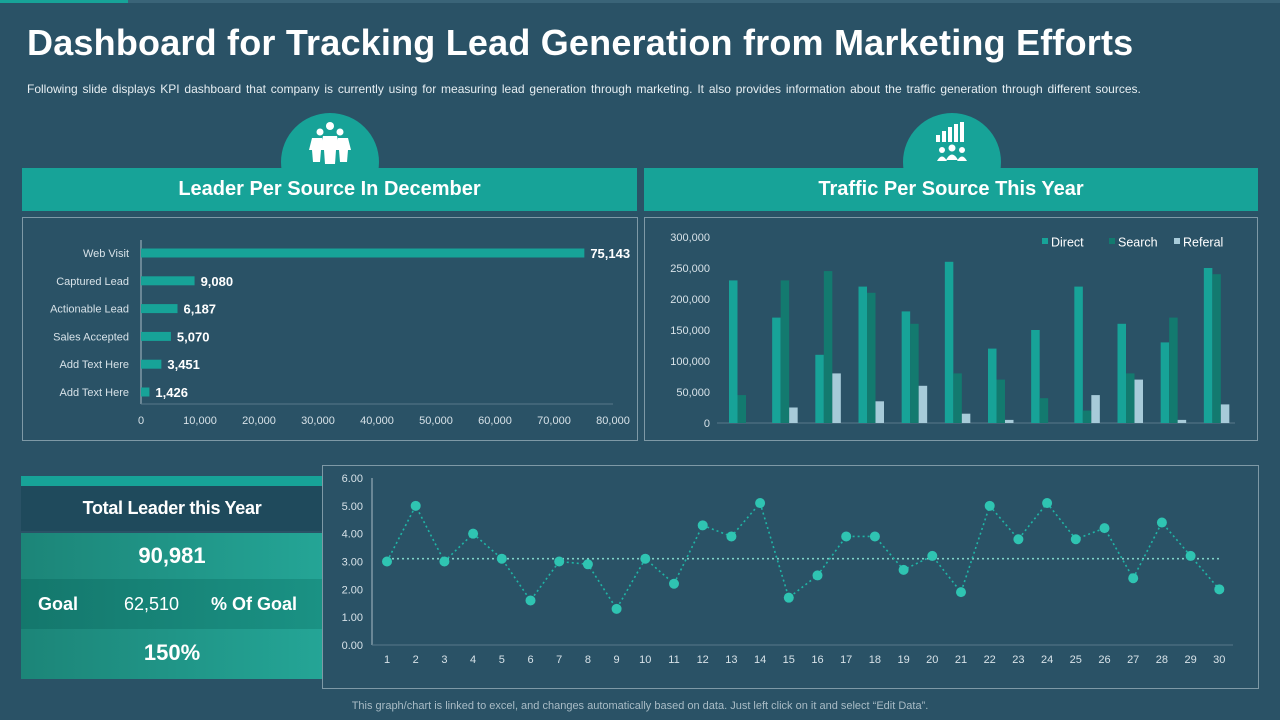  What do you see at coordinates (318, 421) in the screenshot?
I see `x-tick-label: 30,000` at bounding box center [318, 421].